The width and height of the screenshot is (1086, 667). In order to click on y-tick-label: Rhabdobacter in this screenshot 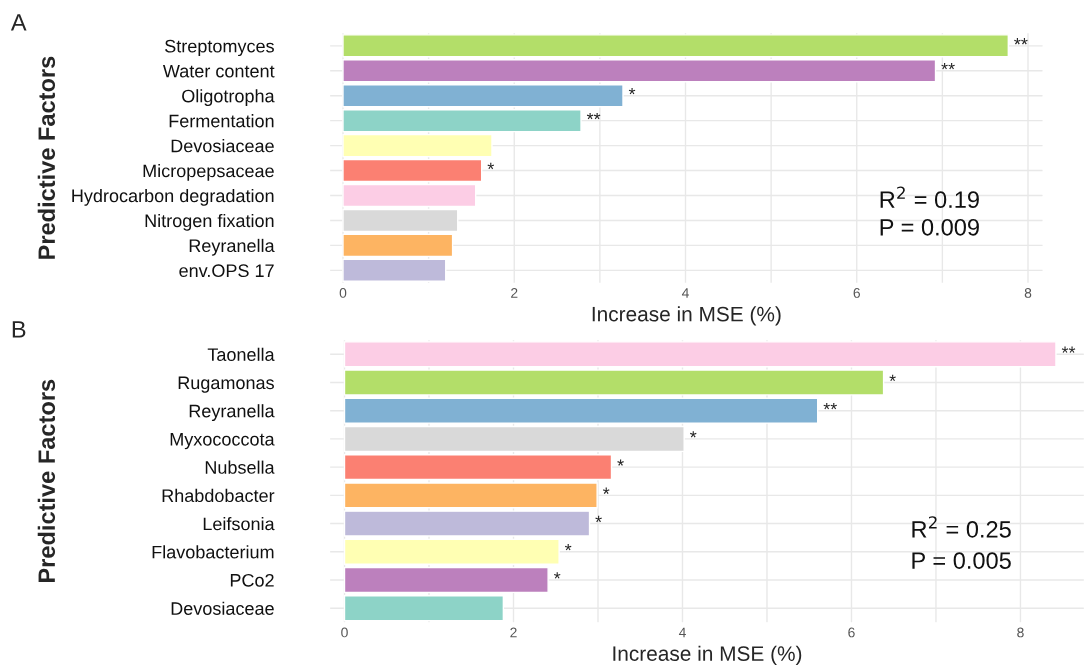, I will do `click(218, 495)`.